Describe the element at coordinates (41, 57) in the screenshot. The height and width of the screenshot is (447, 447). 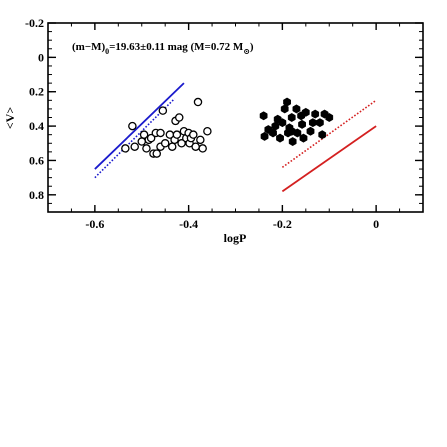
I see `y-tick-label: 0` at that location.